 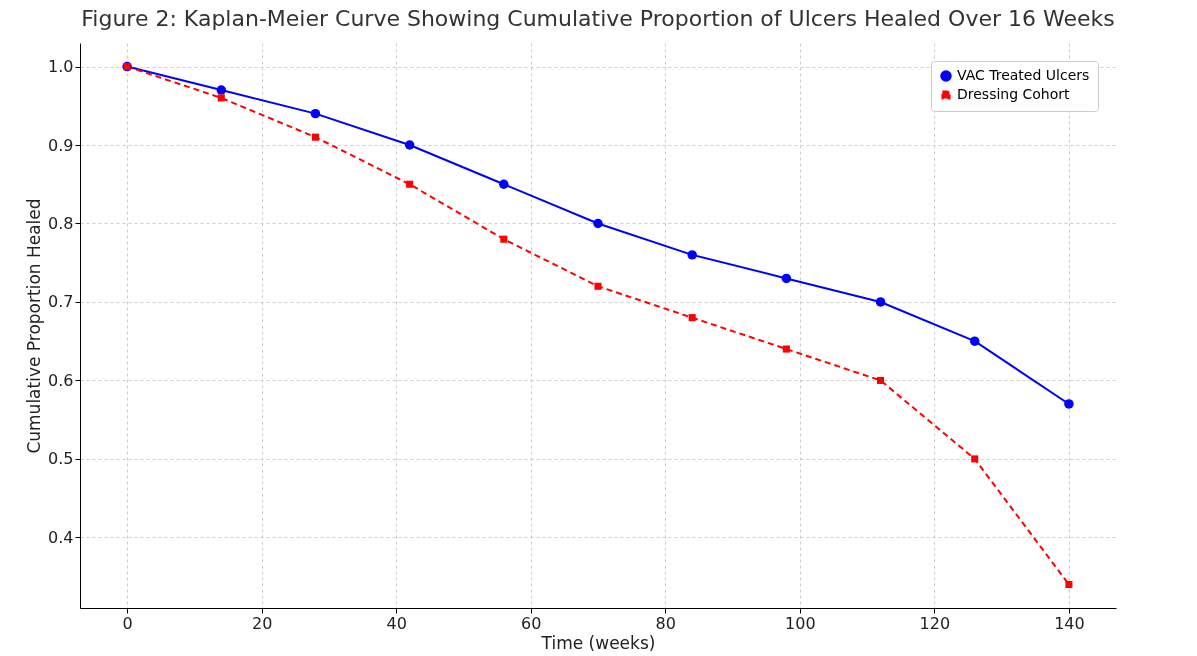 What do you see at coordinates (598, 18) in the screenshot?
I see `chart-title: Figure 2: Kaplan-Meier Curve Showing Cumulative Proportion of Ulcers Healed Over 16 Weeks` at bounding box center [598, 18].